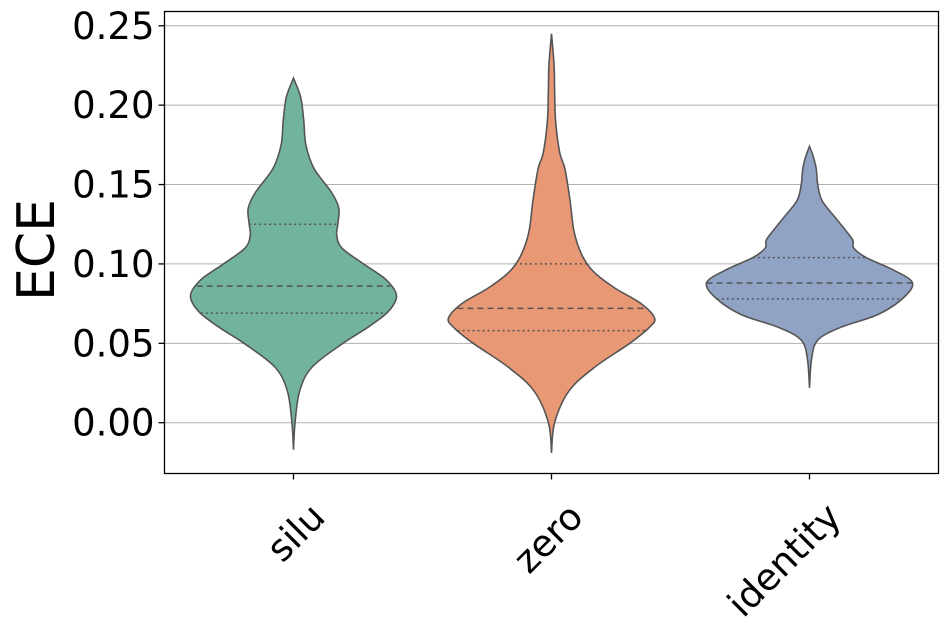 The image size is (949, 624). I want to click on y-axis-ticks: 0.00 0.05 0.10 0.15 0.20 0.25, so click(118, 225).